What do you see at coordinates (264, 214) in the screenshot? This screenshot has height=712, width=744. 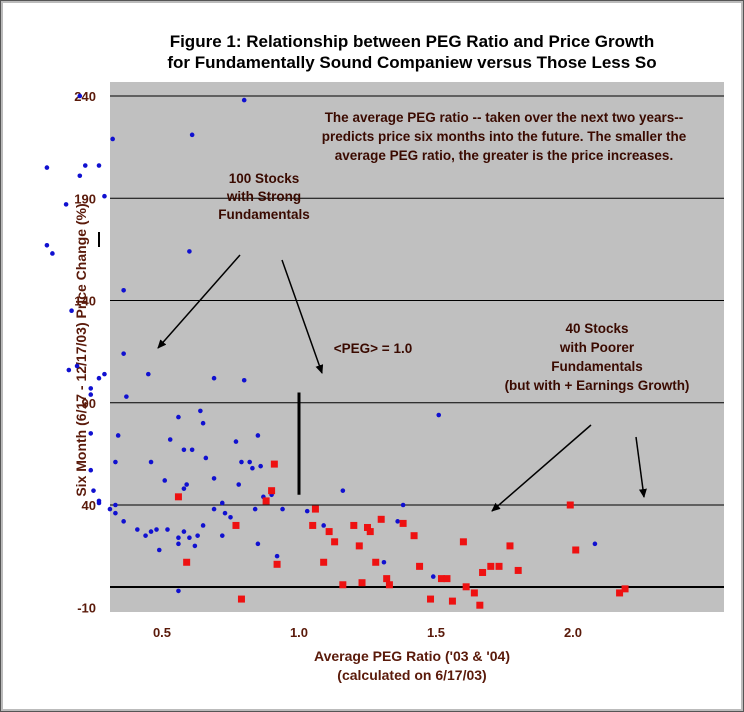 I see `strong-label-line-3: Fundamentals` at bounding box center [264, 214].